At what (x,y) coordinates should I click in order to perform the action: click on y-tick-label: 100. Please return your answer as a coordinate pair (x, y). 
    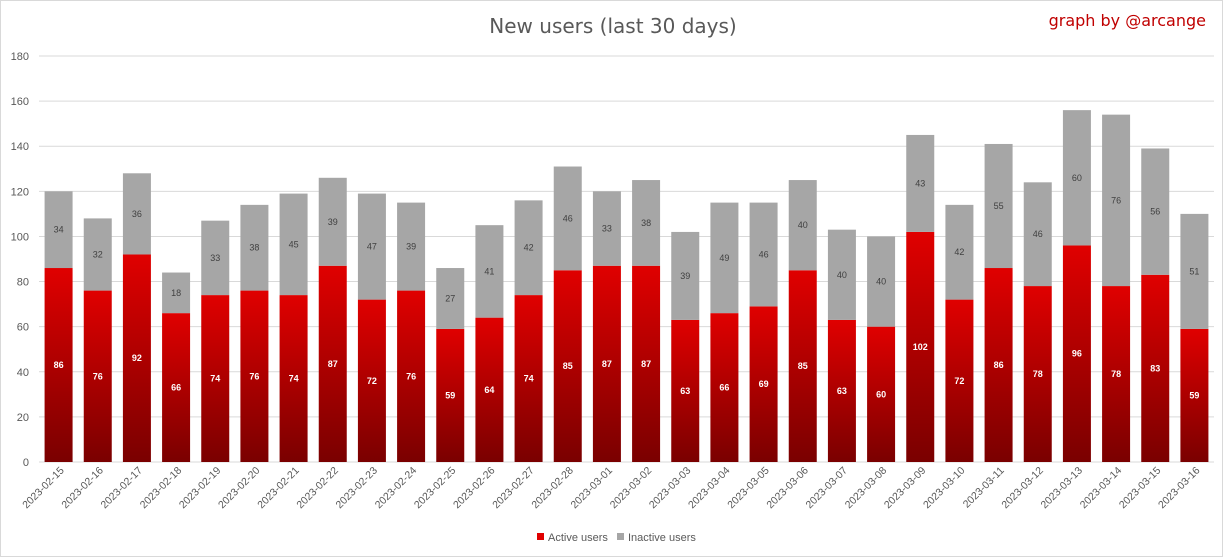
    Looking at the image, I should click on (20, 237).